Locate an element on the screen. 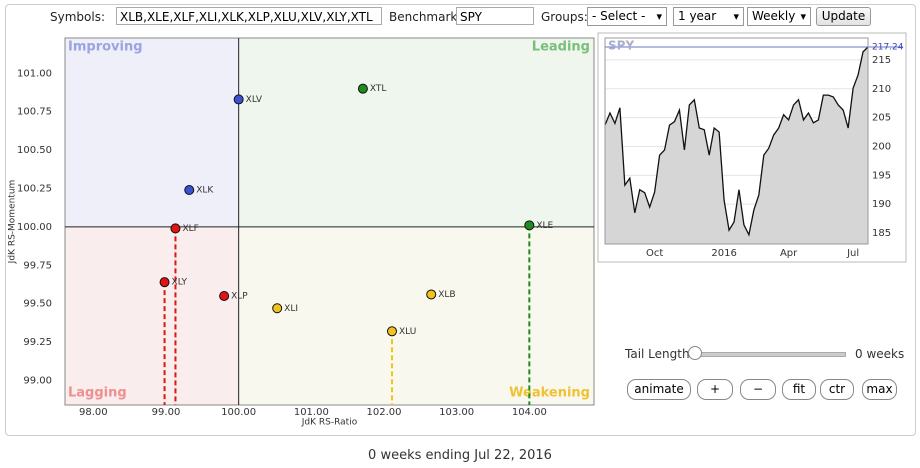 This screenshot has height=468, width=920. line is located at coordinates (736, 141).